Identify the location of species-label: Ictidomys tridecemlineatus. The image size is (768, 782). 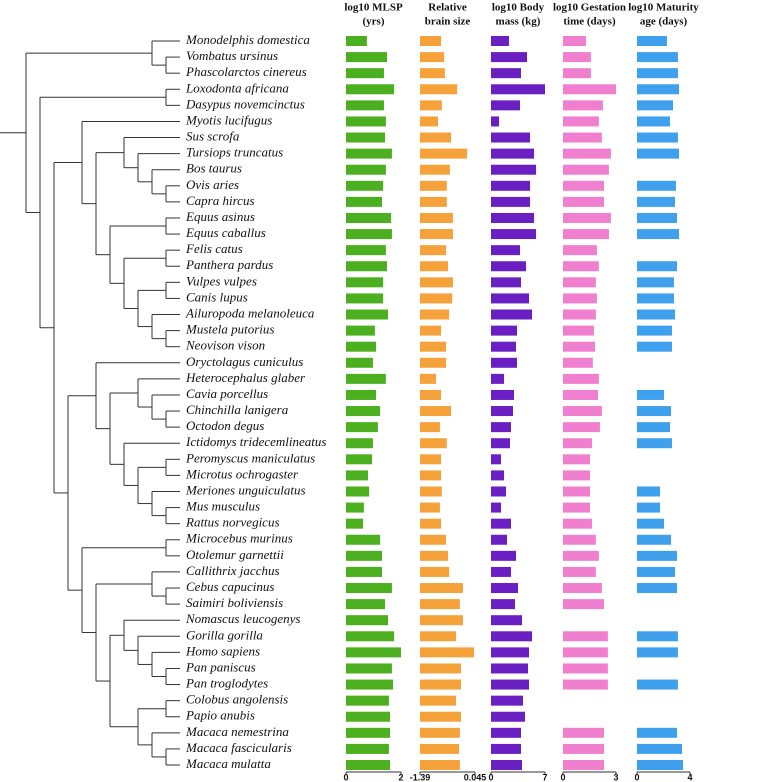
(255, 441).